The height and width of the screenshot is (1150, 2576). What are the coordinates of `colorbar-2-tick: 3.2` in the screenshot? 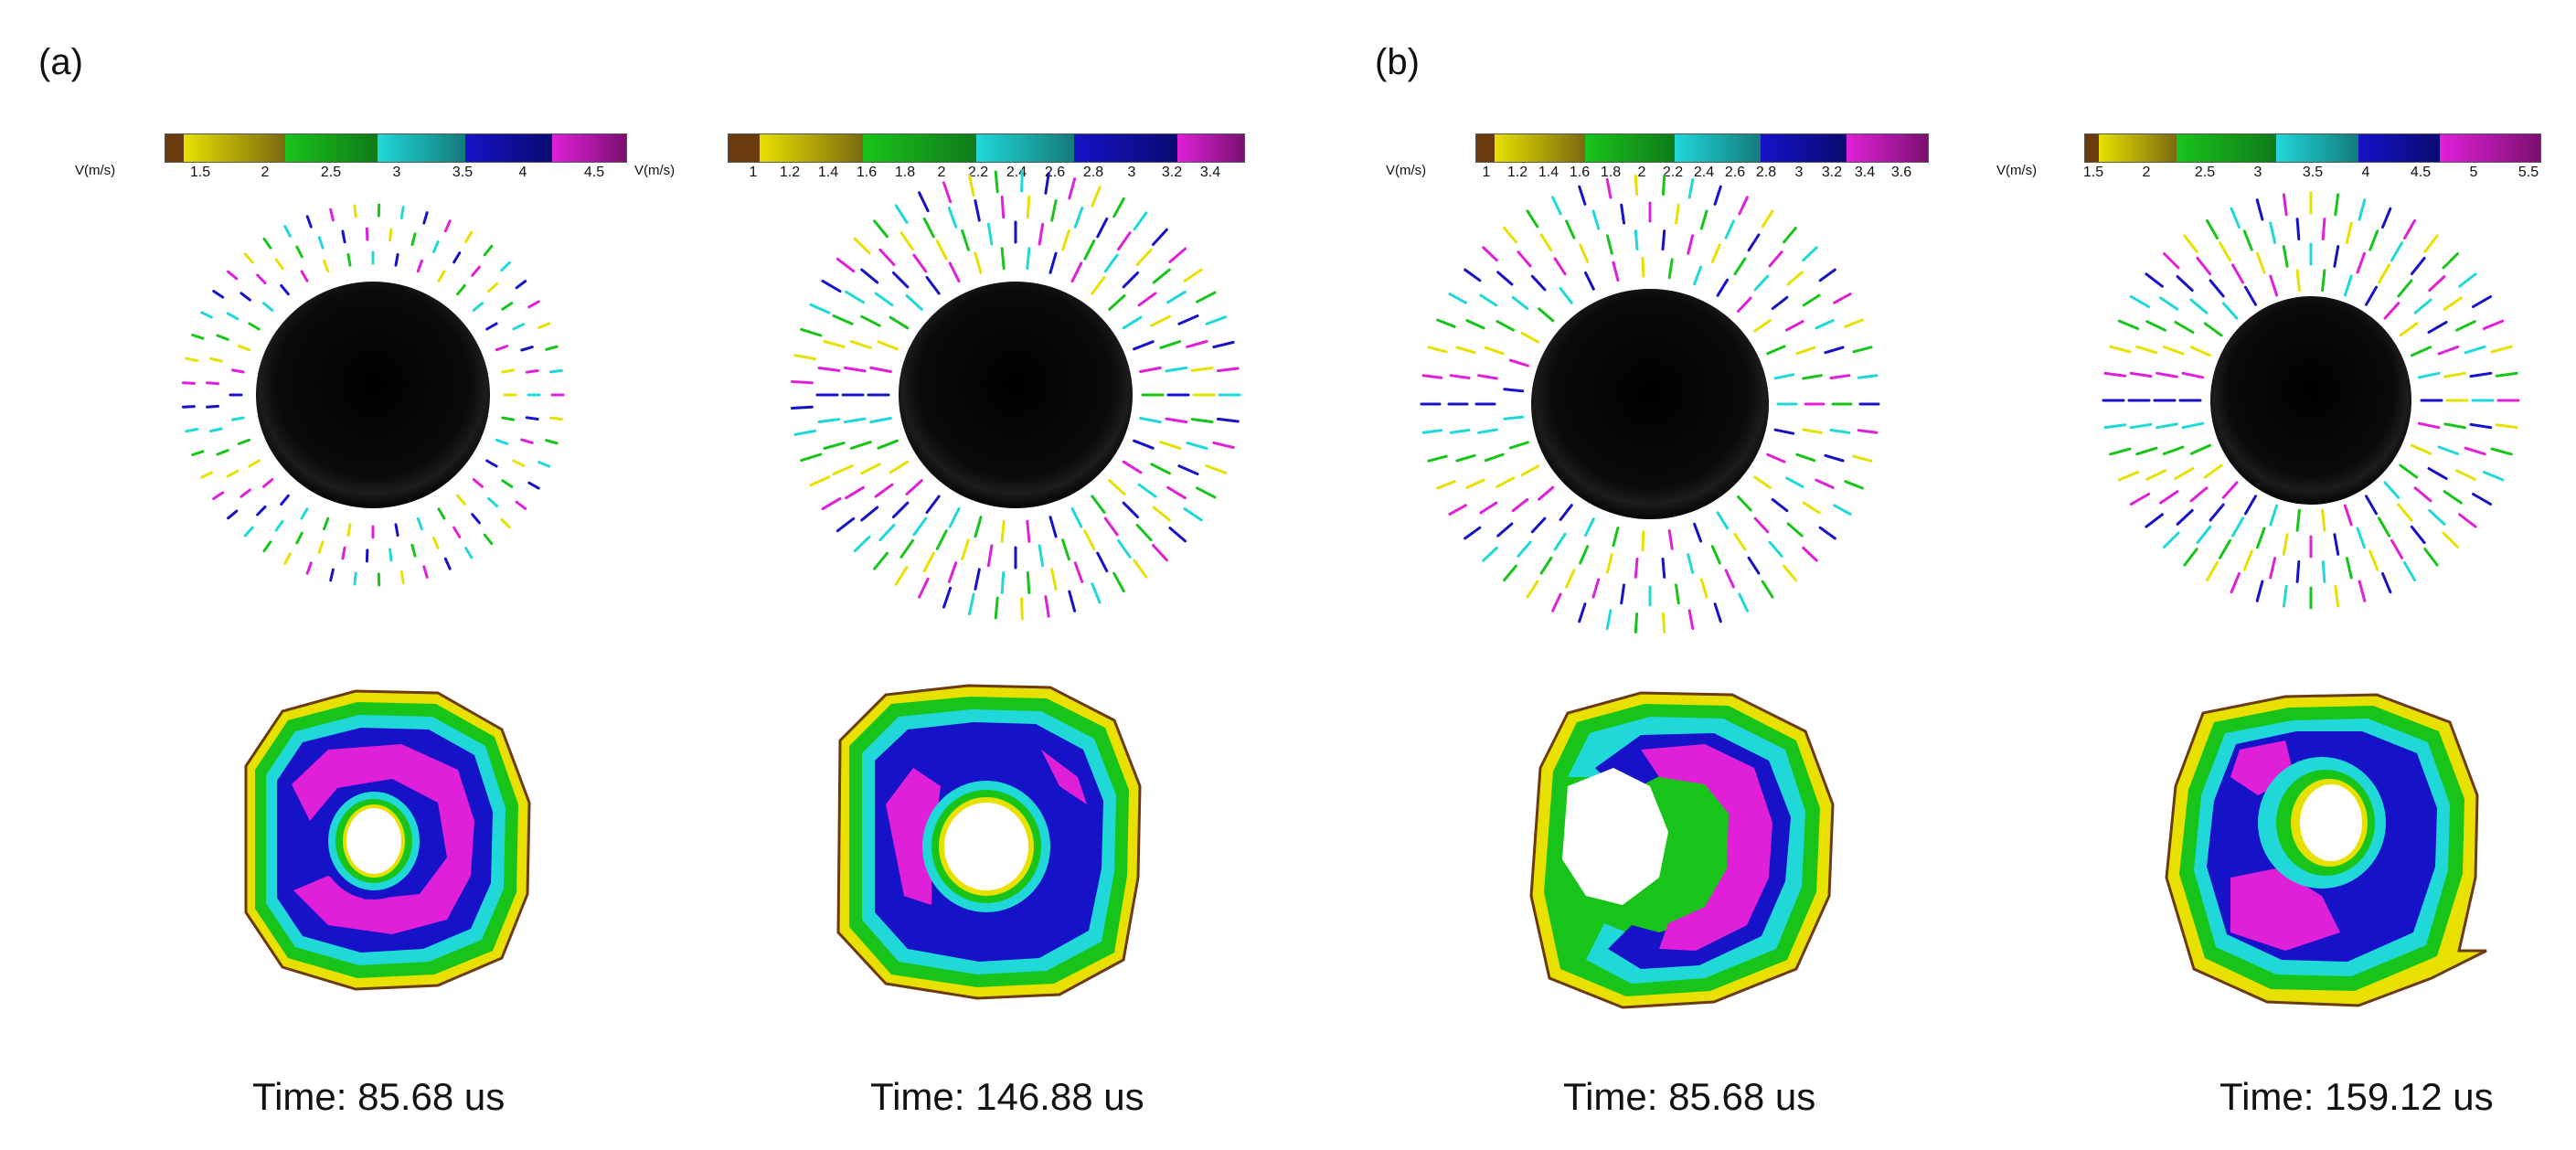 It's located at (1172, 173).